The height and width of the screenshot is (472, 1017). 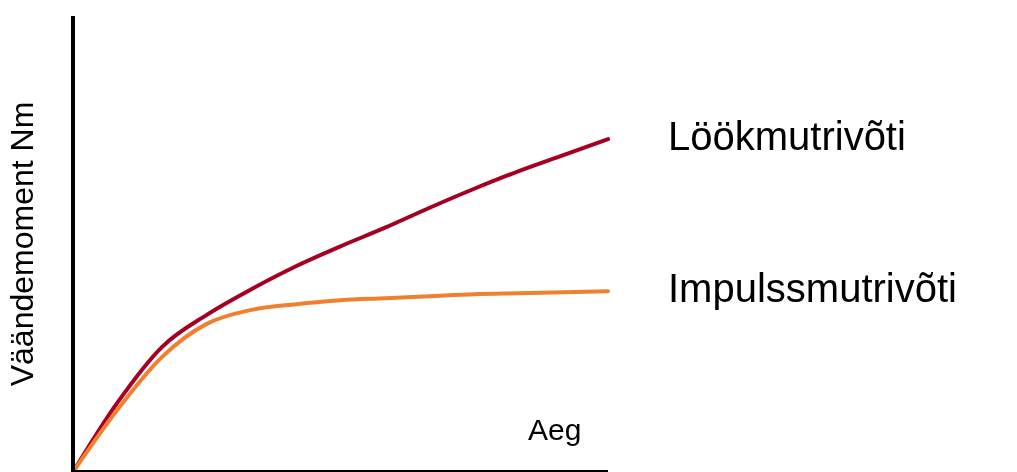 I want to click on y-axis-title: Väändemoment Nm, so click(x=22, y=244).